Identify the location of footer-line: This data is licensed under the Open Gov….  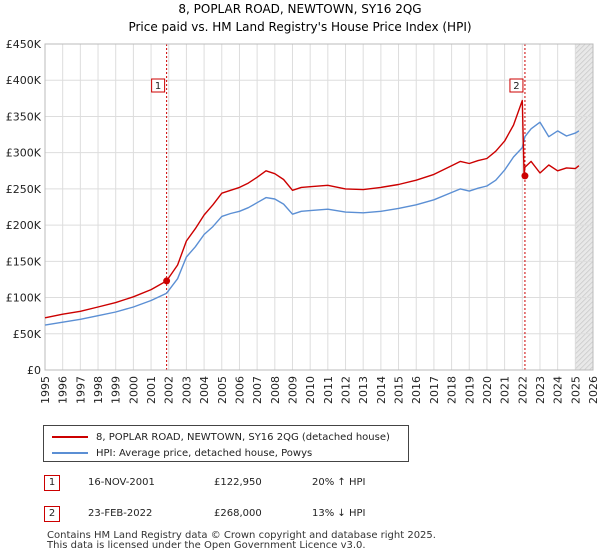
(206, 545).